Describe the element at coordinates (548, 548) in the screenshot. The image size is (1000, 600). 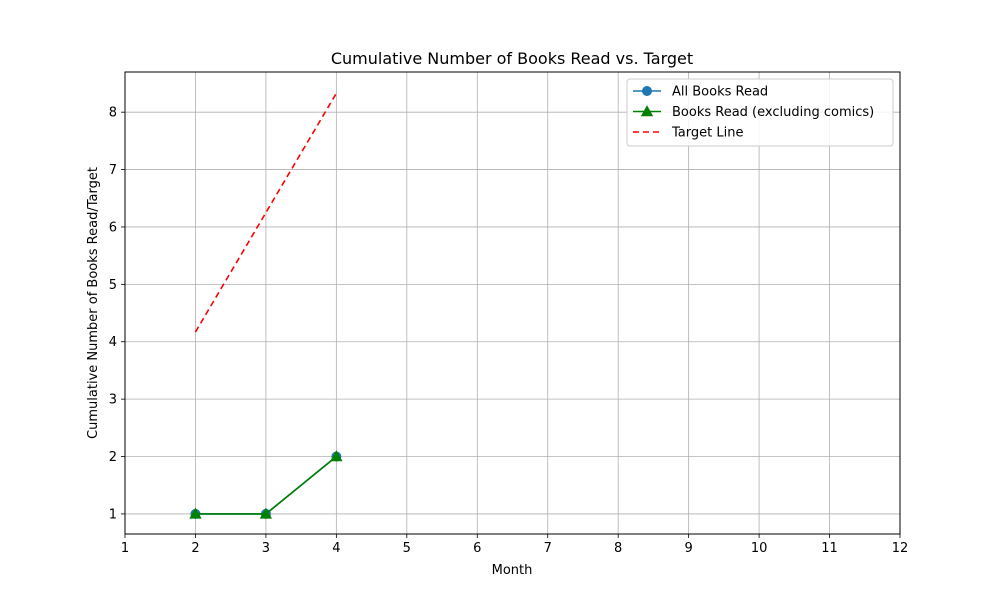
I see `x-tick-label: 7` at that location.